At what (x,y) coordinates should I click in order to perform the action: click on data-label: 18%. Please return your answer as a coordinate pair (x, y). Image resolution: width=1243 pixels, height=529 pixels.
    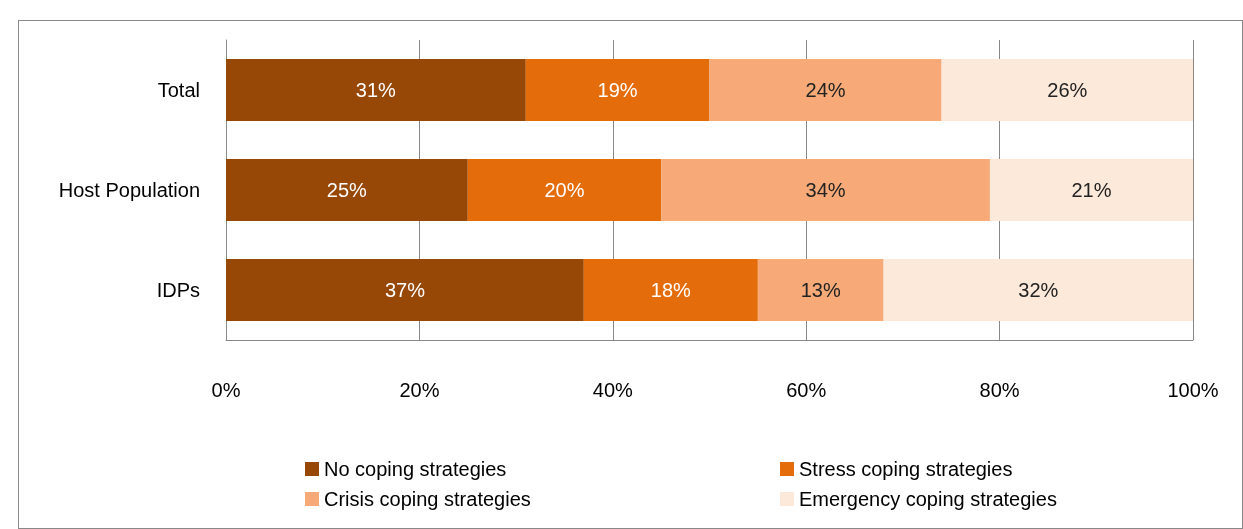
    Looking at the image, I should click on (671, 290).